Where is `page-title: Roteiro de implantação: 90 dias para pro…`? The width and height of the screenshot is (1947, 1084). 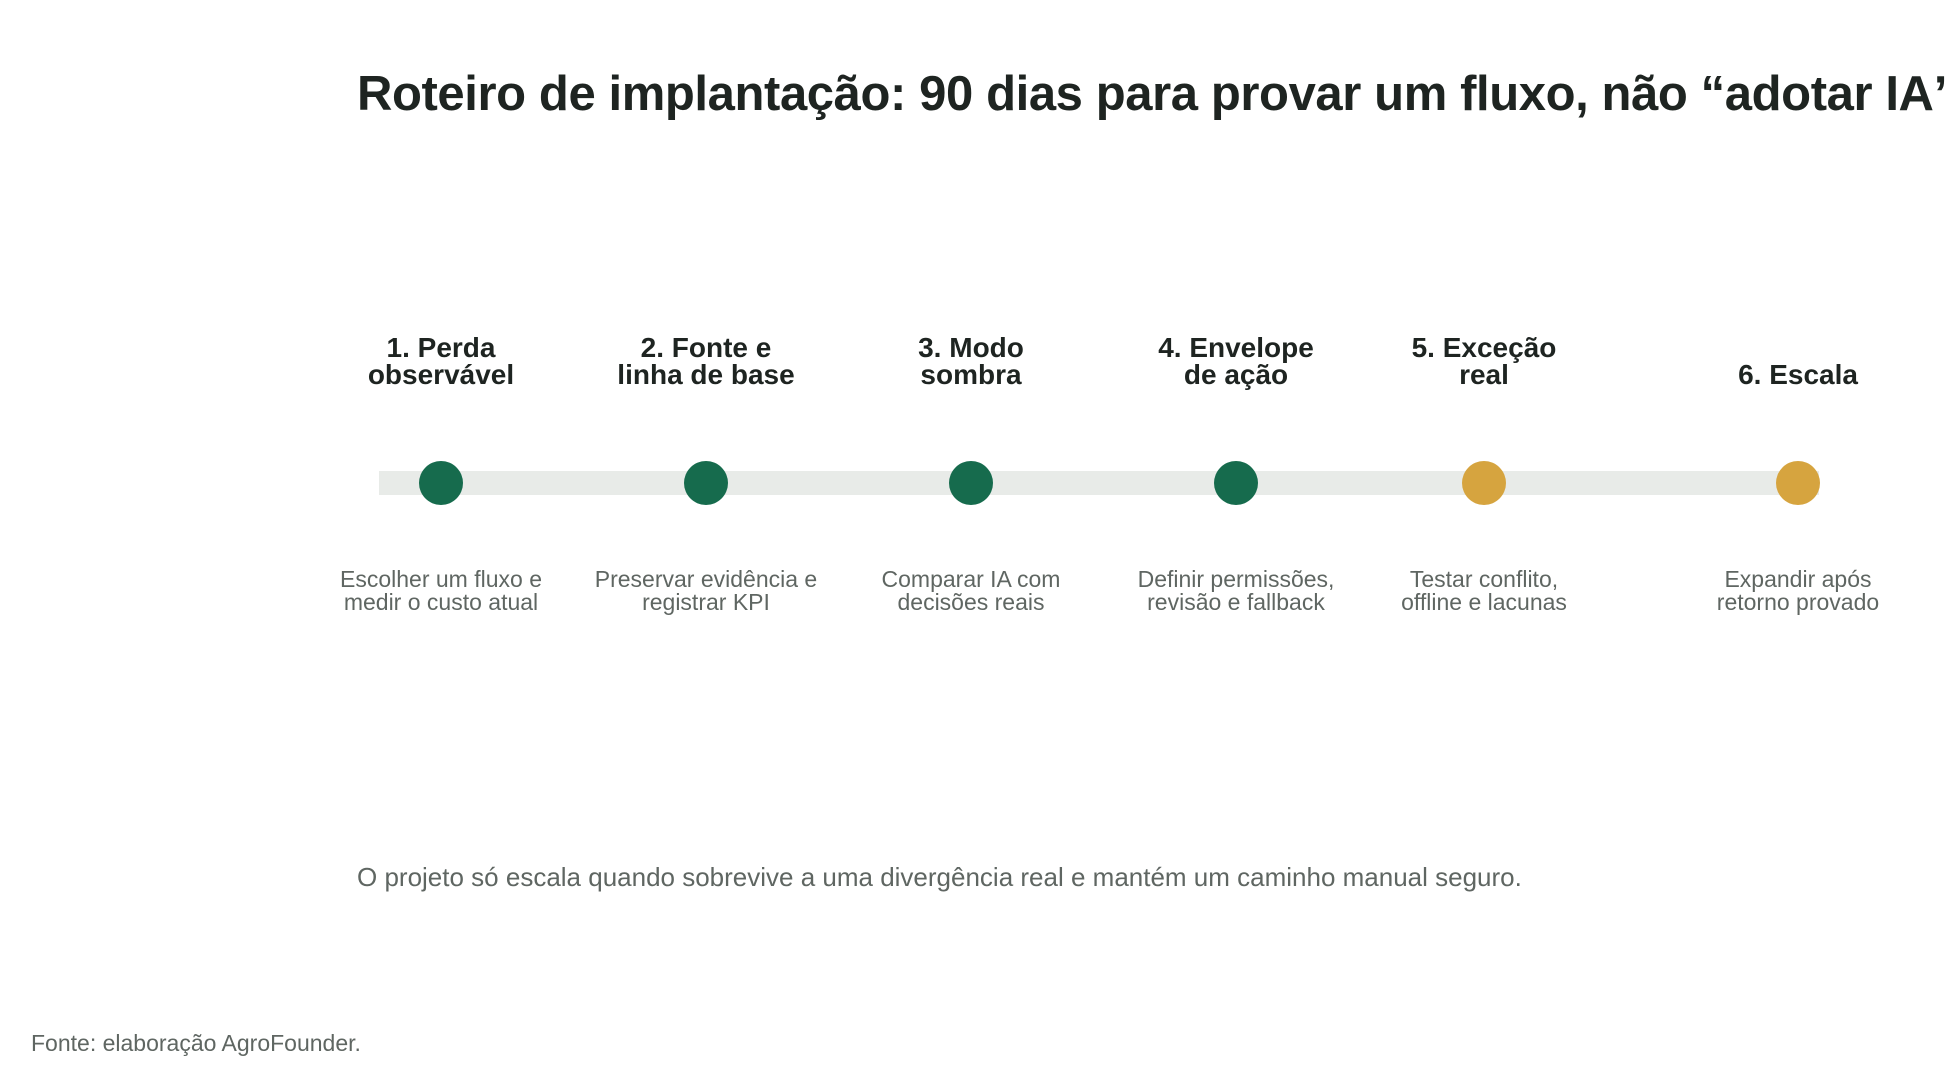 page-title: Roteiro de implantação: 90 dias para pro… is located at coordinates (1152, 94).